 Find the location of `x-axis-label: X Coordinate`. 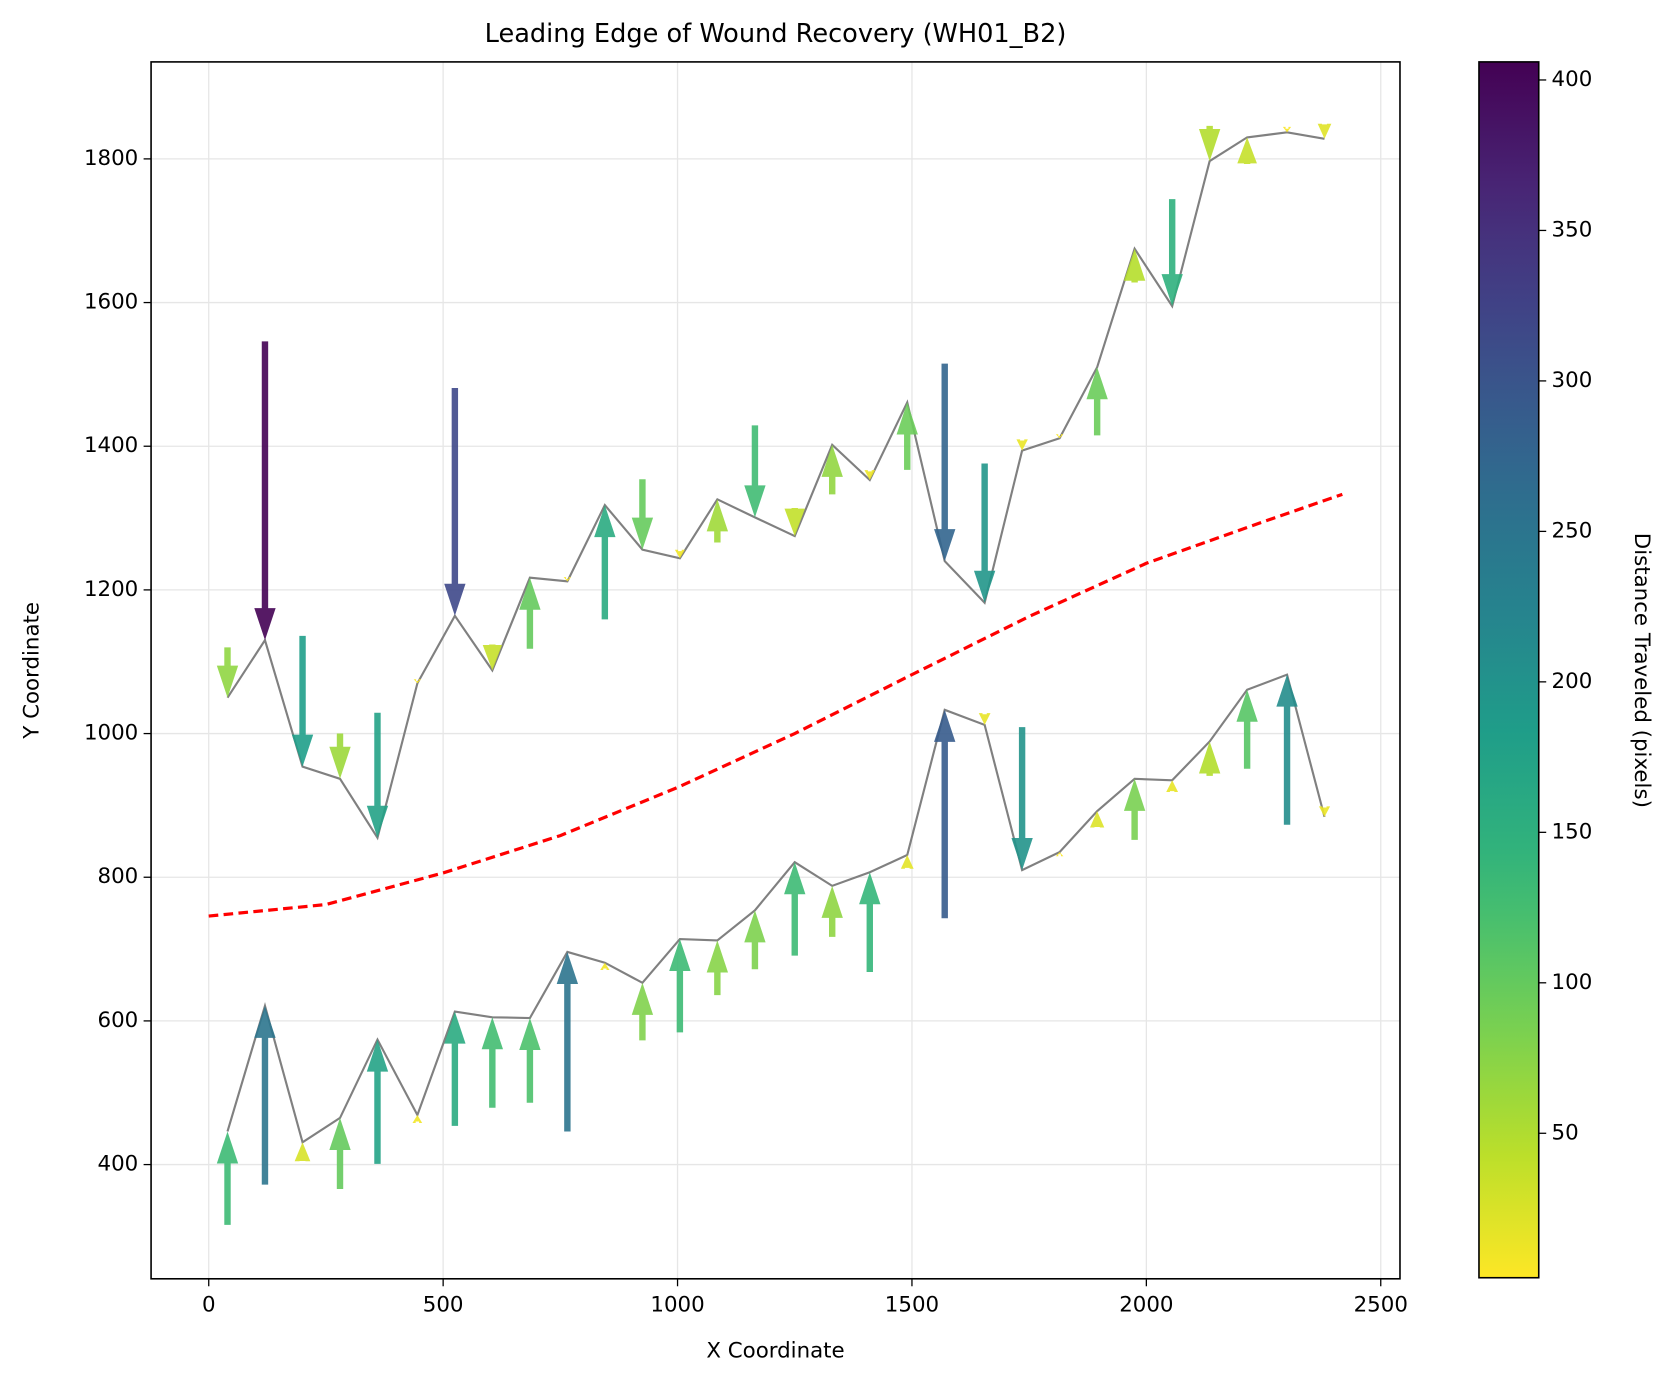

x-axis-label: X Coordinate is located at coordinates (775, 1350).